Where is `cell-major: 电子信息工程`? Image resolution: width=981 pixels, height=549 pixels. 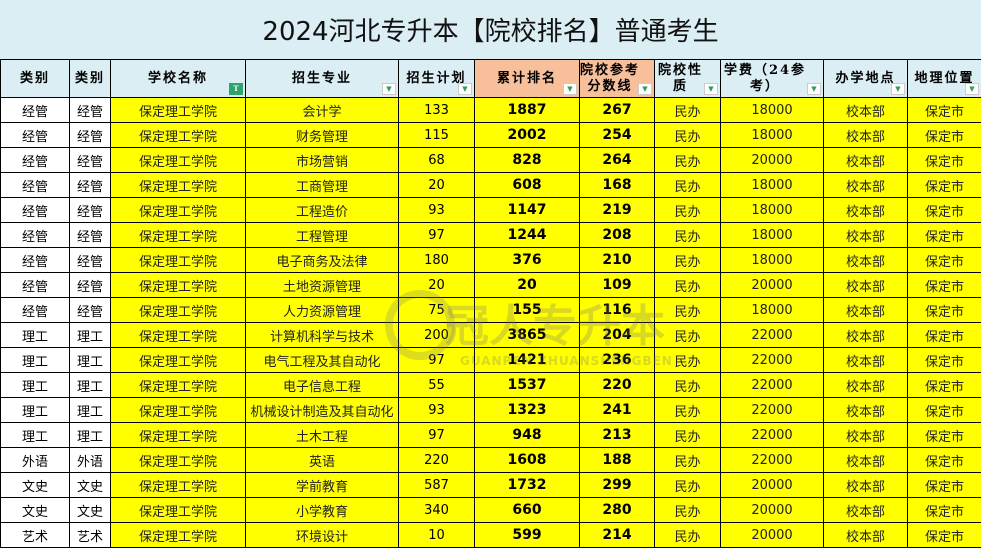
cell-major: 电子信息工程 is located at coordinates (322, 385).